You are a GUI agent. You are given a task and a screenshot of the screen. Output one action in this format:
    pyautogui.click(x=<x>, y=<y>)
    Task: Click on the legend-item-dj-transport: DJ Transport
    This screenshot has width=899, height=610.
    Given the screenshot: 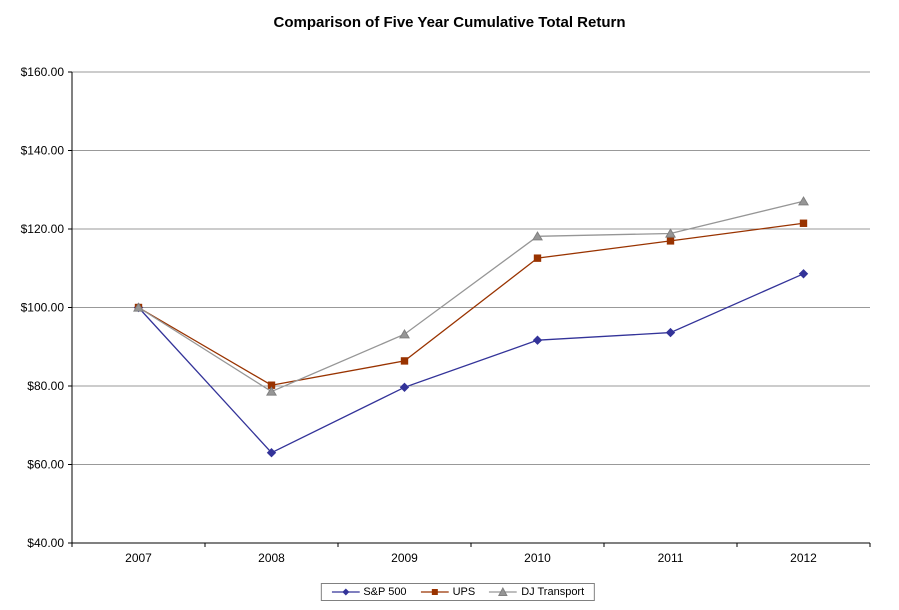 What is the action you would take?
    pyautogui.click(x=536, y=592)
    